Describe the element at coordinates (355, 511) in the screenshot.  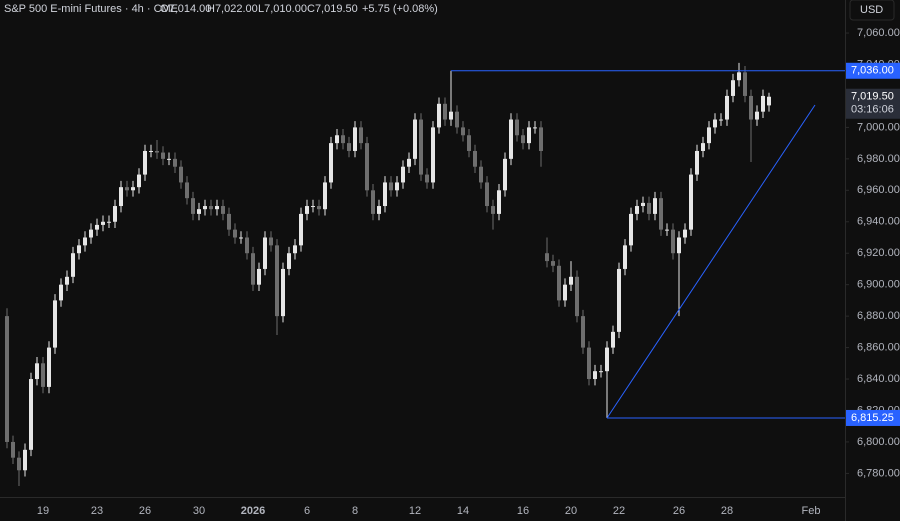
I see `x-tick-label: 8` at that location.